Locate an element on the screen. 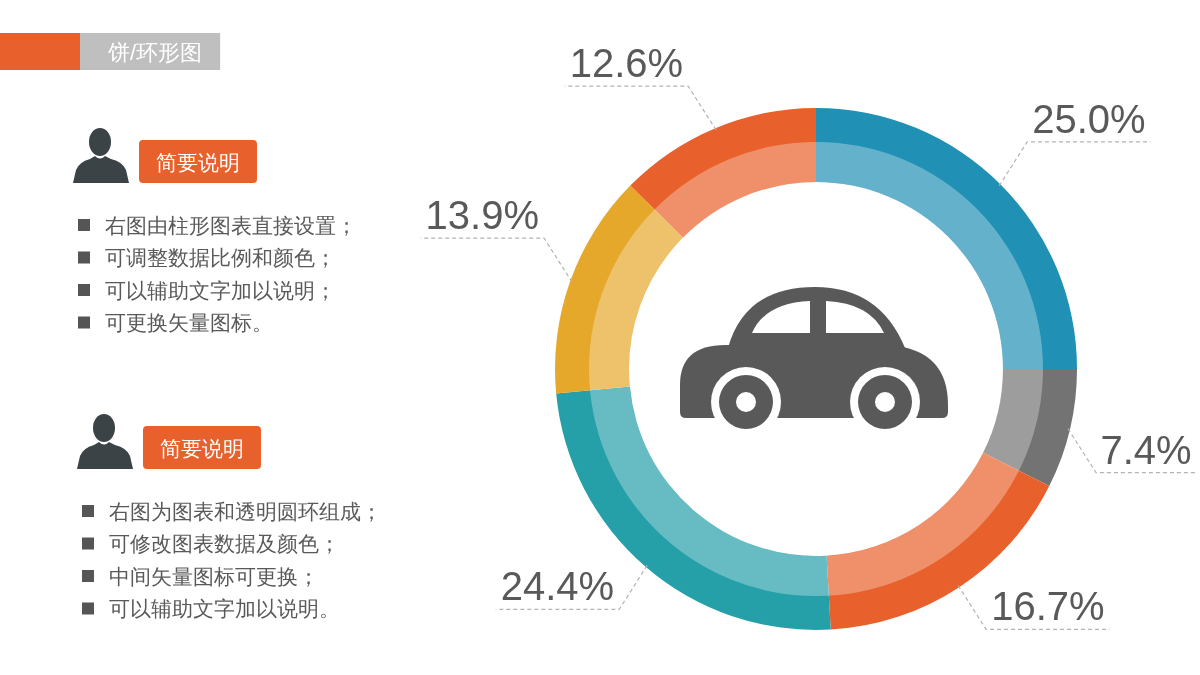 The image size is (1200, 675). annotation: 右图为图表和透明圆环组成； is located at coordinates (245, 511).